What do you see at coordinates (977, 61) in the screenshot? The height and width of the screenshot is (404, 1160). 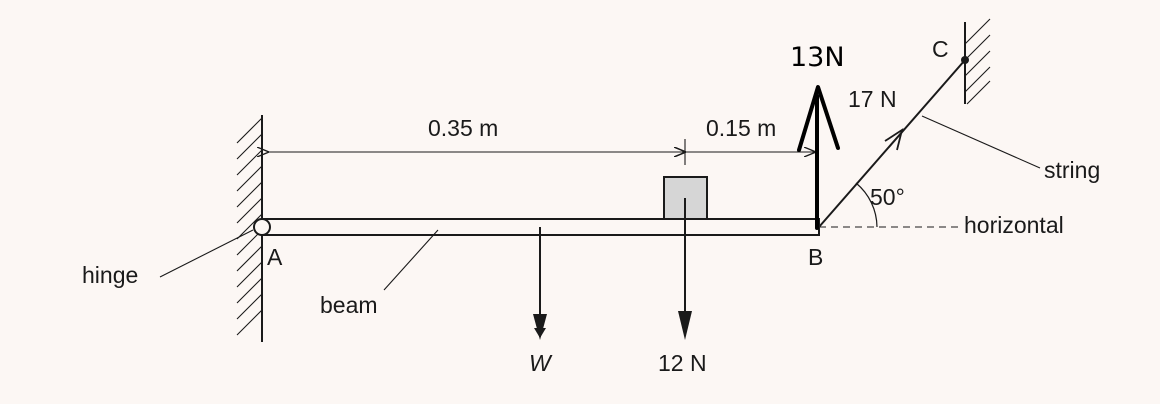 I see `right-wall` at bounding box center [977, 61].